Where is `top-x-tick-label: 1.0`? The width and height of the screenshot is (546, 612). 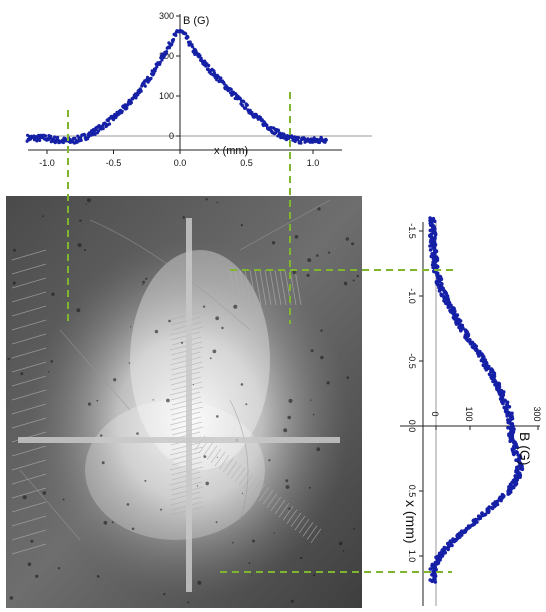 top-x-tick-label: 1.0 is located at coordinates (313, 163).